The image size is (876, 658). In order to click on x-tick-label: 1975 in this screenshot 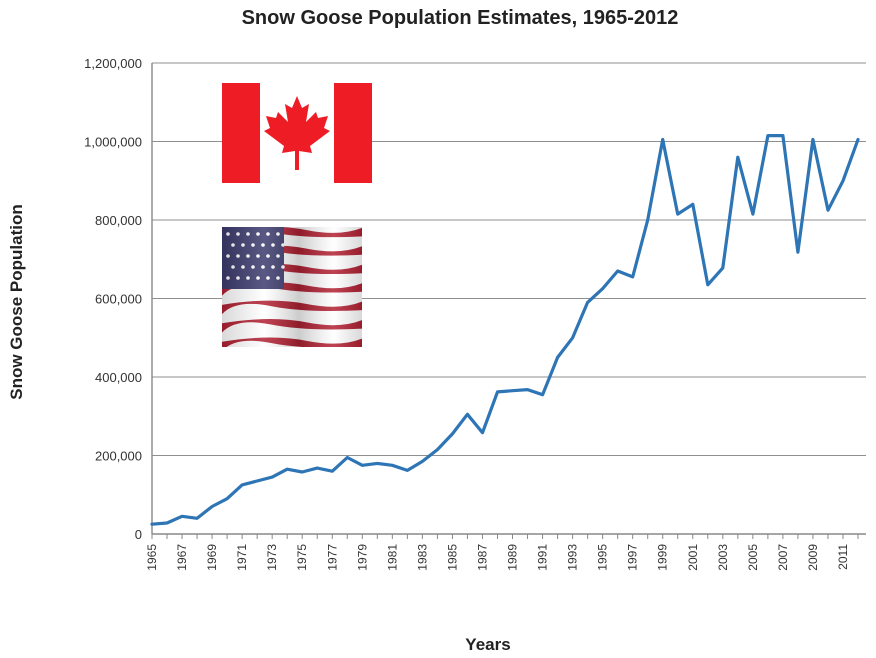, I will do `click(302, 557)`.